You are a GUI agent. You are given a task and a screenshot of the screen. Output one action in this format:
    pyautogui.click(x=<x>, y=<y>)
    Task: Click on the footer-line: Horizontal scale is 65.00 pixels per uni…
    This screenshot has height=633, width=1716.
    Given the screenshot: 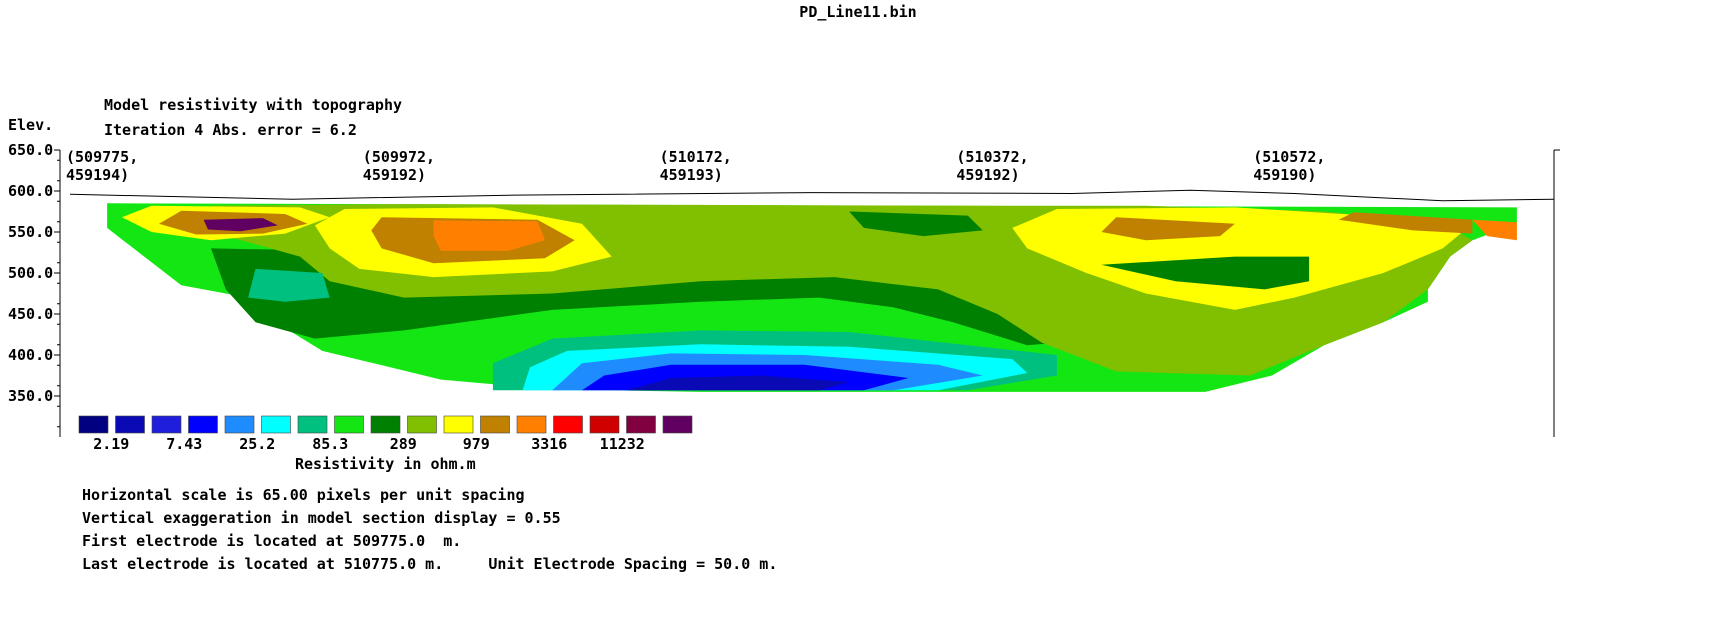 What is the action you would take?
    pyautogui.click(x=303, y=495)
    